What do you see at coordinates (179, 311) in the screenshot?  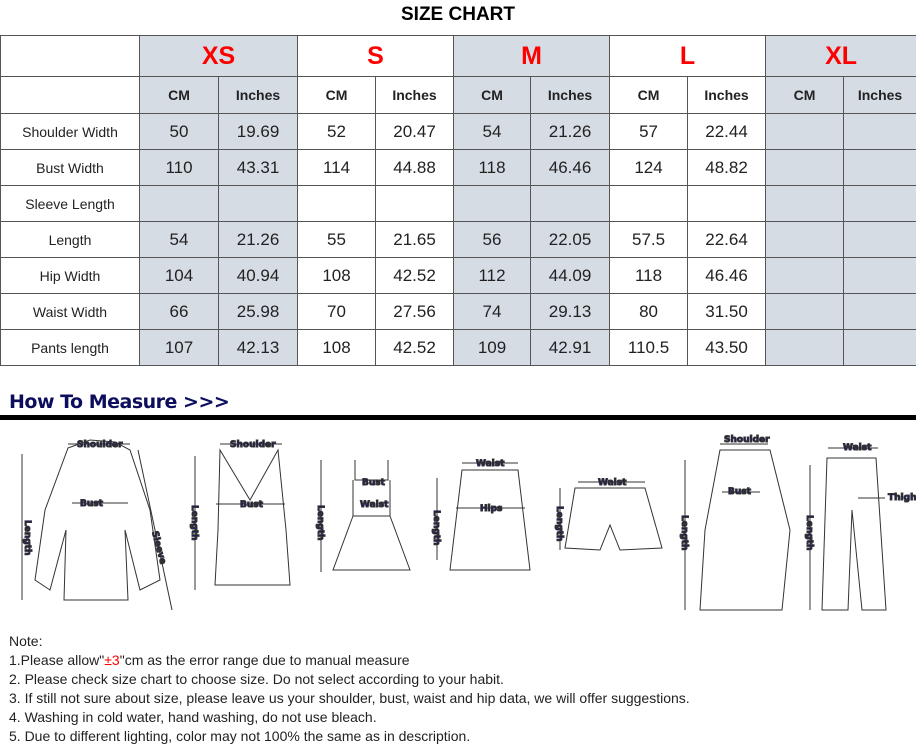 I see `table-cell: 66` at bounding box center [179, 311].